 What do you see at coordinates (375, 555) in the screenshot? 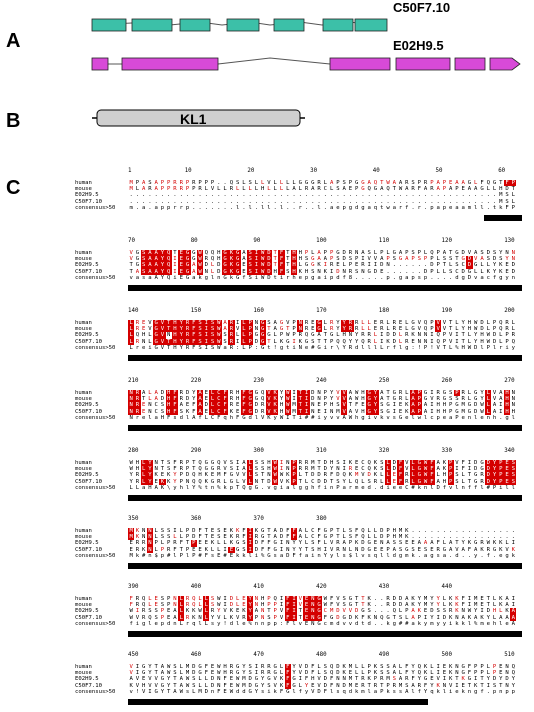
I see `consensus-residue: q` at bounding box center [375, 555].